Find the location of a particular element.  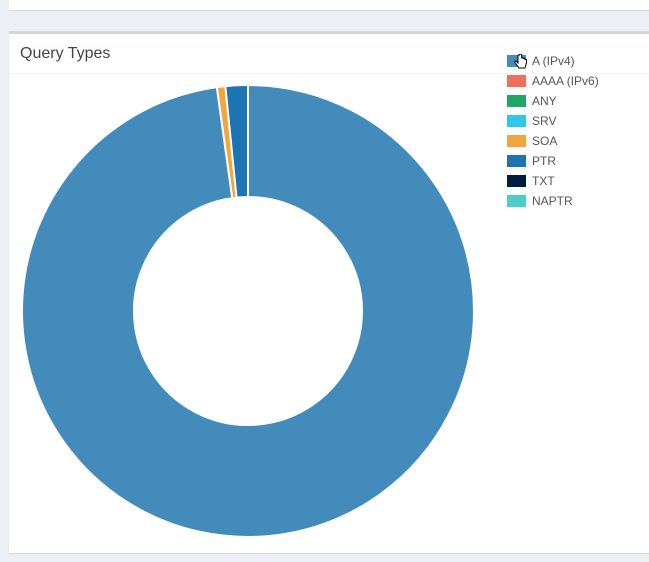

legend-item: ANY is located at coordinates (553, 101).